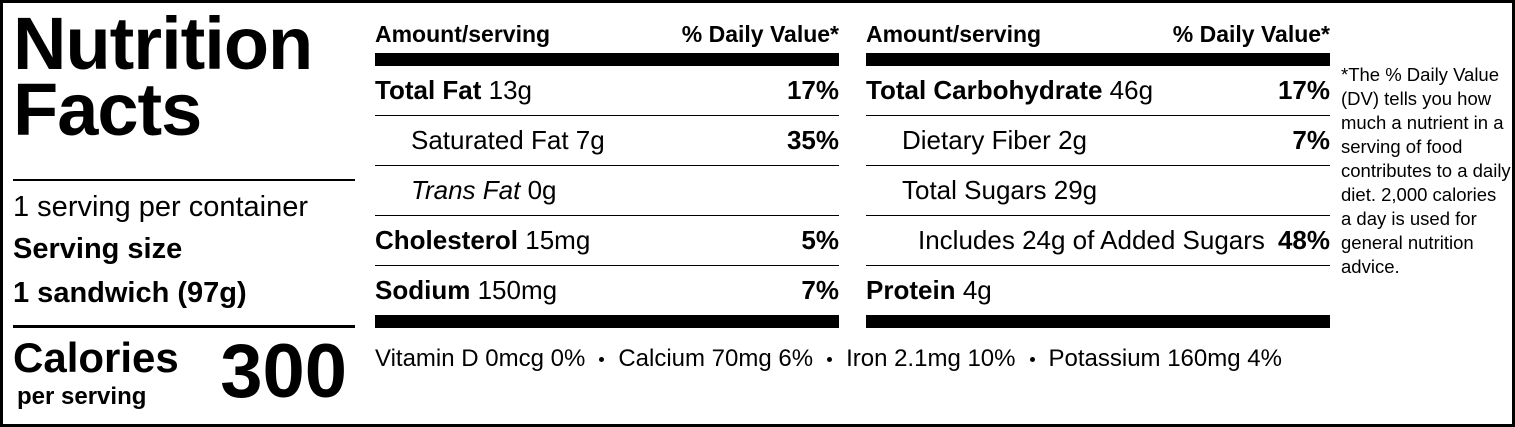  I want to click on nutrient-row: Total Carbohydrate 46g 17%, so click(1098, 91).